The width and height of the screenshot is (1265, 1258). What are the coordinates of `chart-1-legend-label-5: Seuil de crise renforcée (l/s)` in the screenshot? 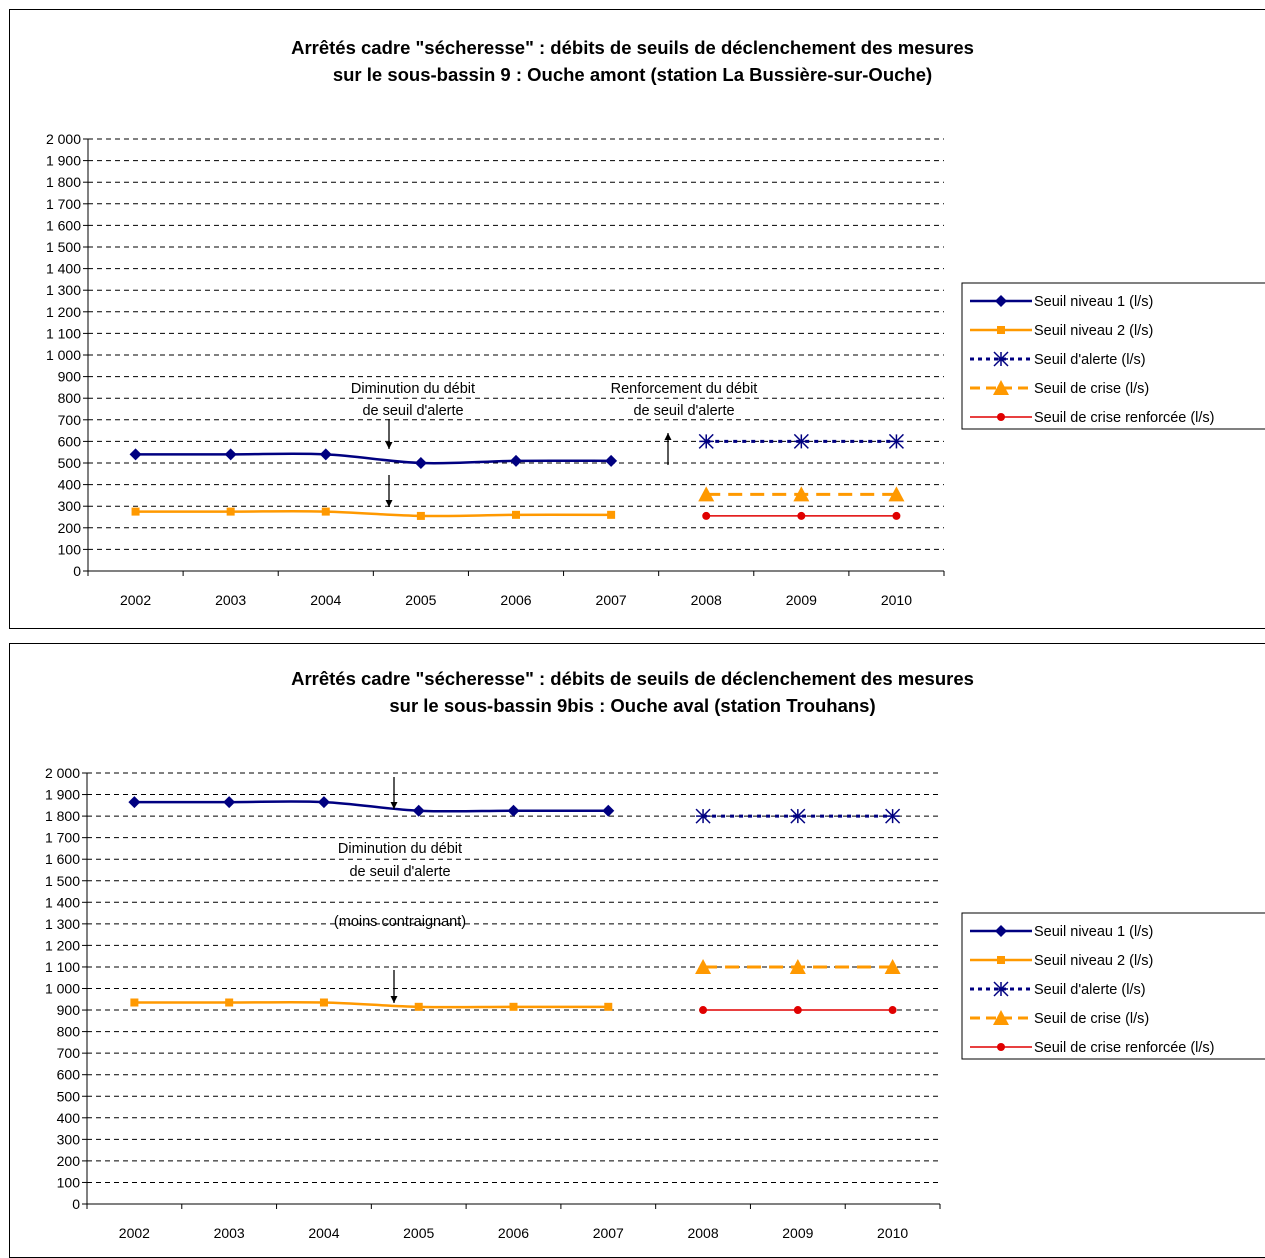 It's located at (1124, 418).